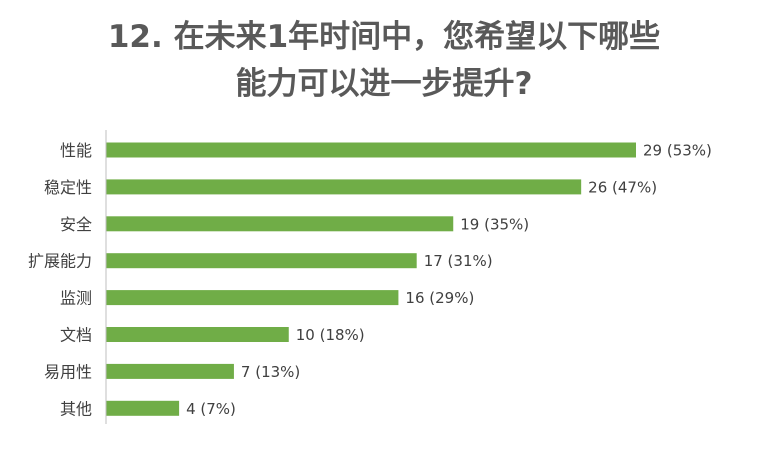 This screenshot has height=449, width=768. I want to click on value-label: 10 (18%), so click(330, 335).